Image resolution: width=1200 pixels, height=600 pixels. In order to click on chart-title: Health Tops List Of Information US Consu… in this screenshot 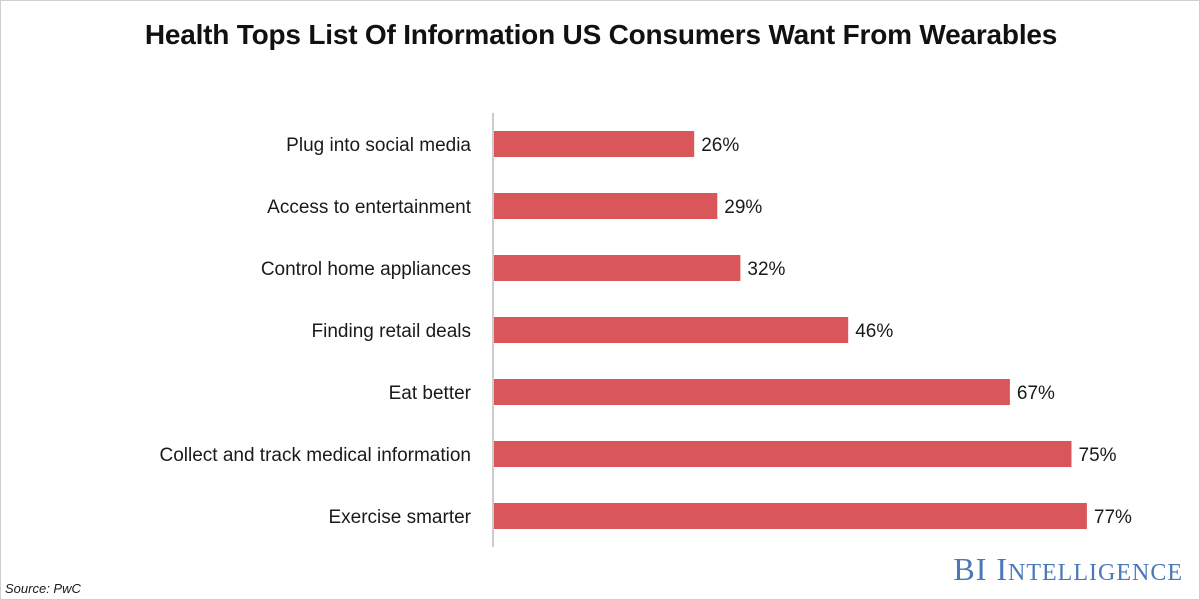, I will do `click(601, 34)`.